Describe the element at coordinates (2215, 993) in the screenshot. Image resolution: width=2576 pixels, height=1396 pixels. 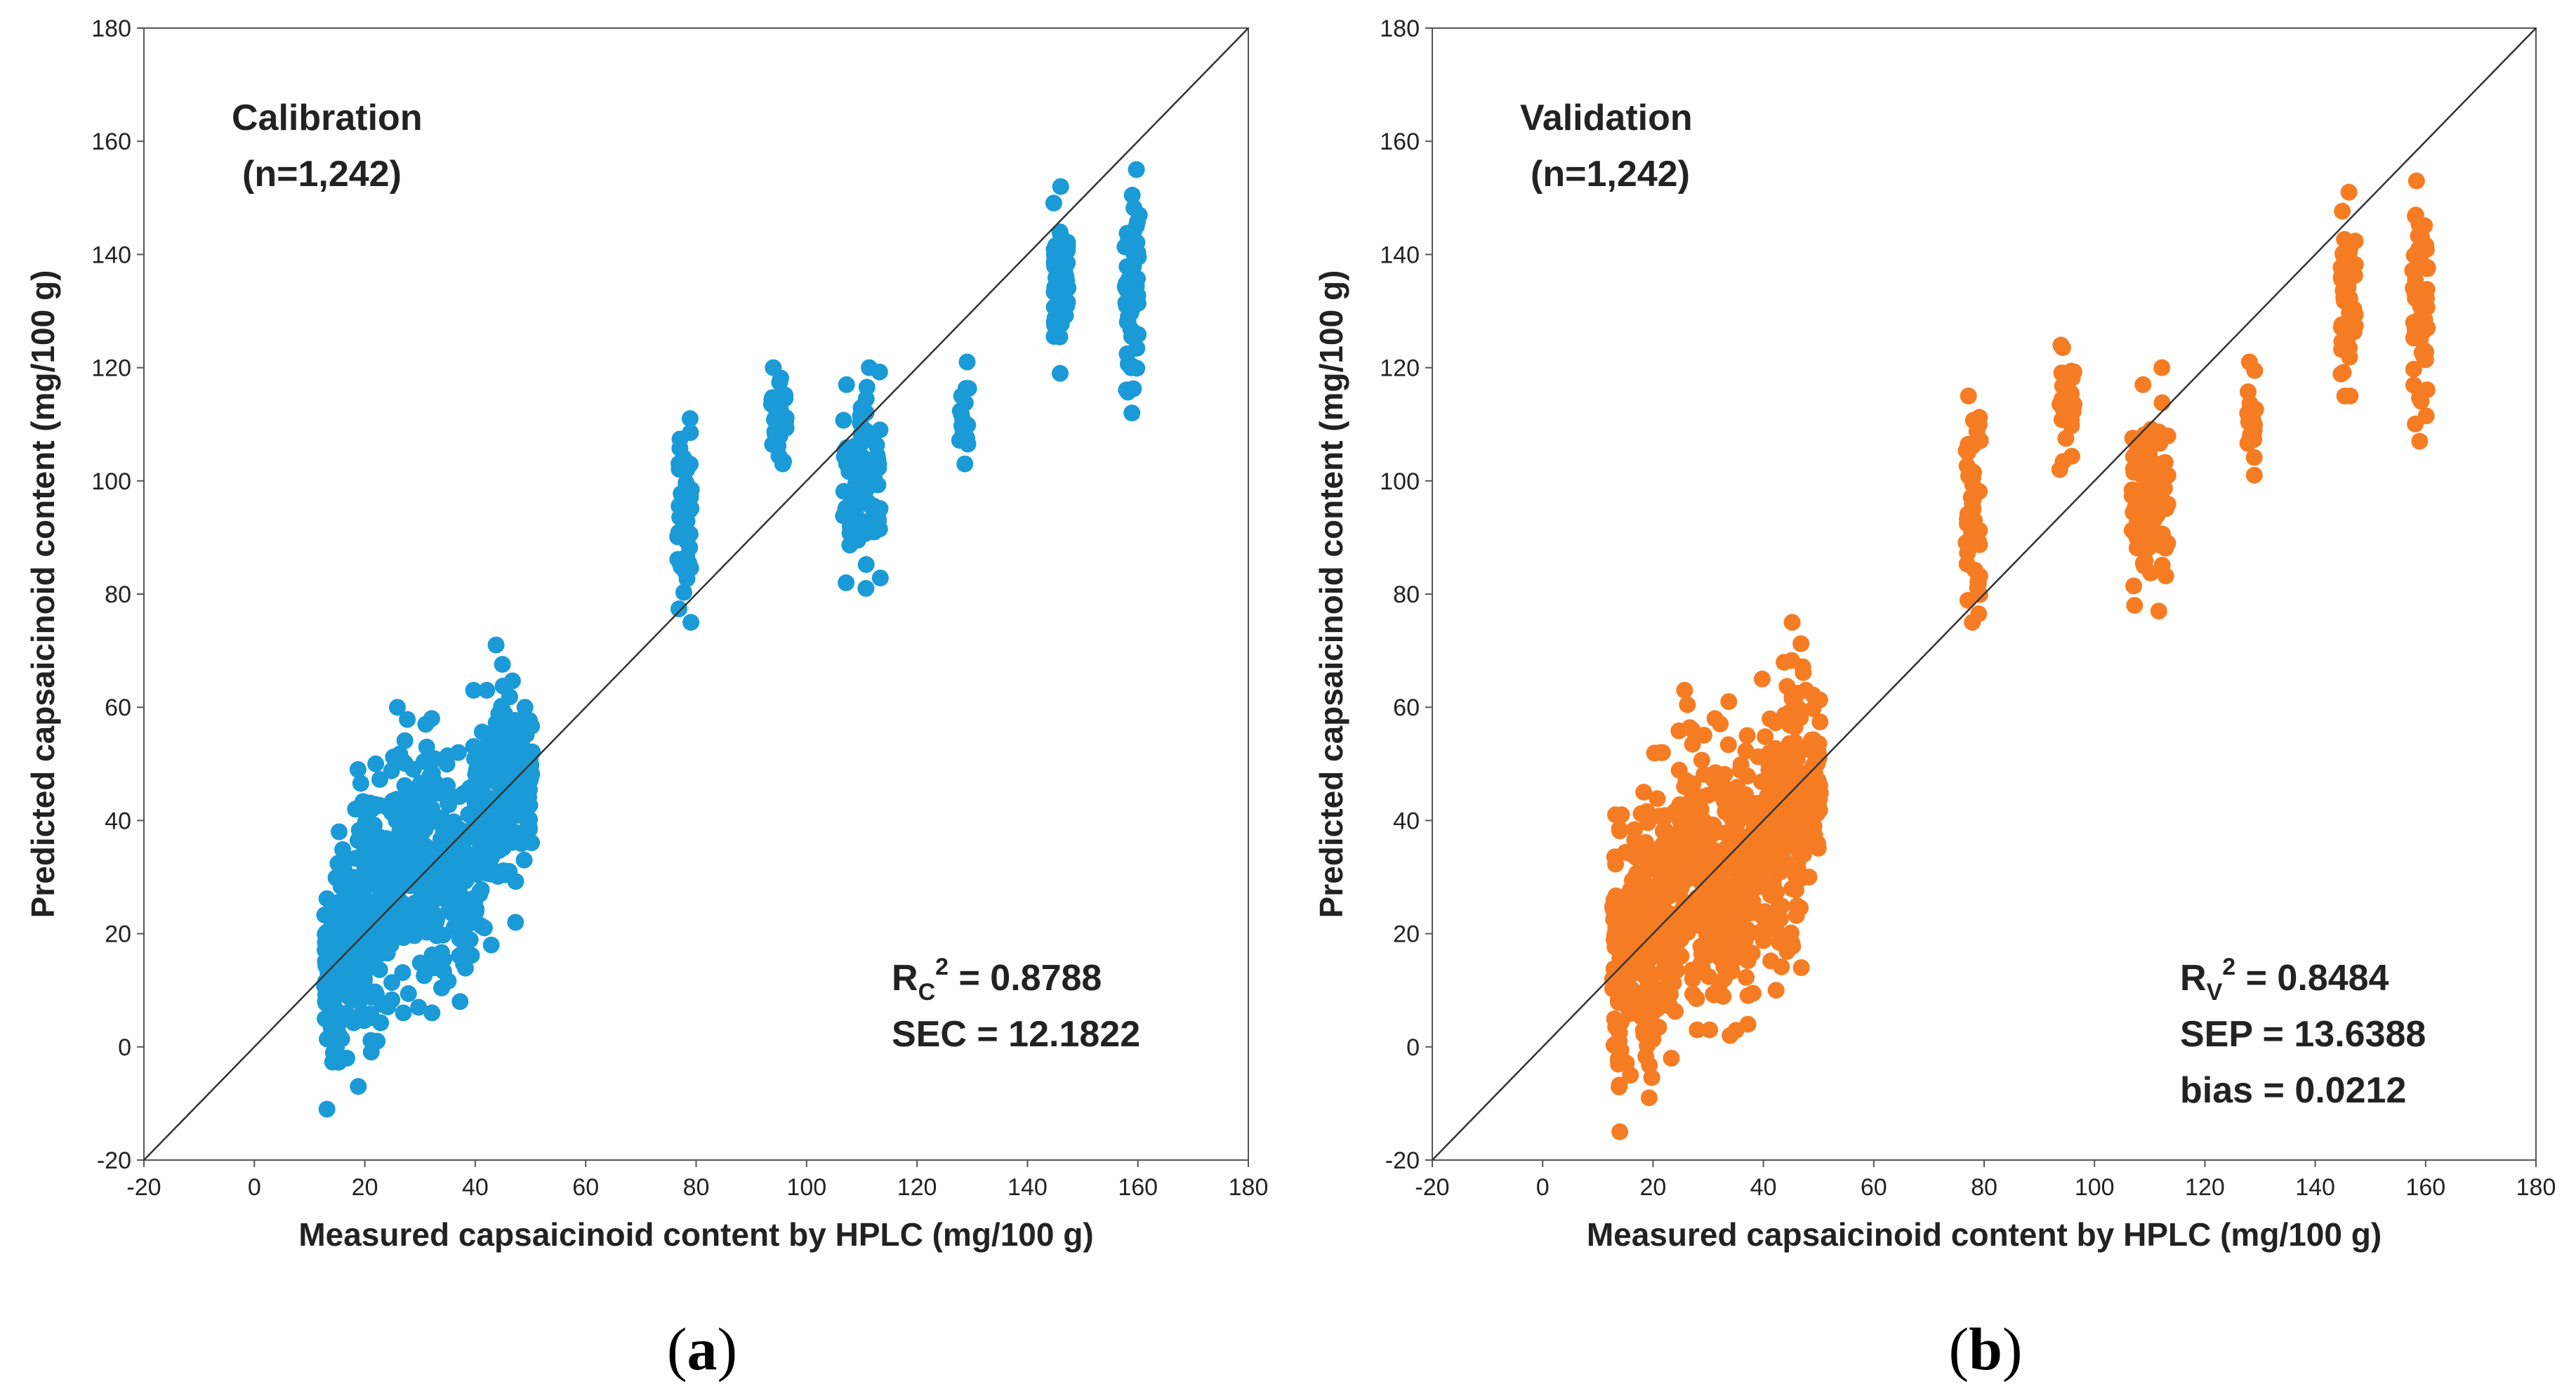
I see `chart-b-stat-subscript: V` at that location.